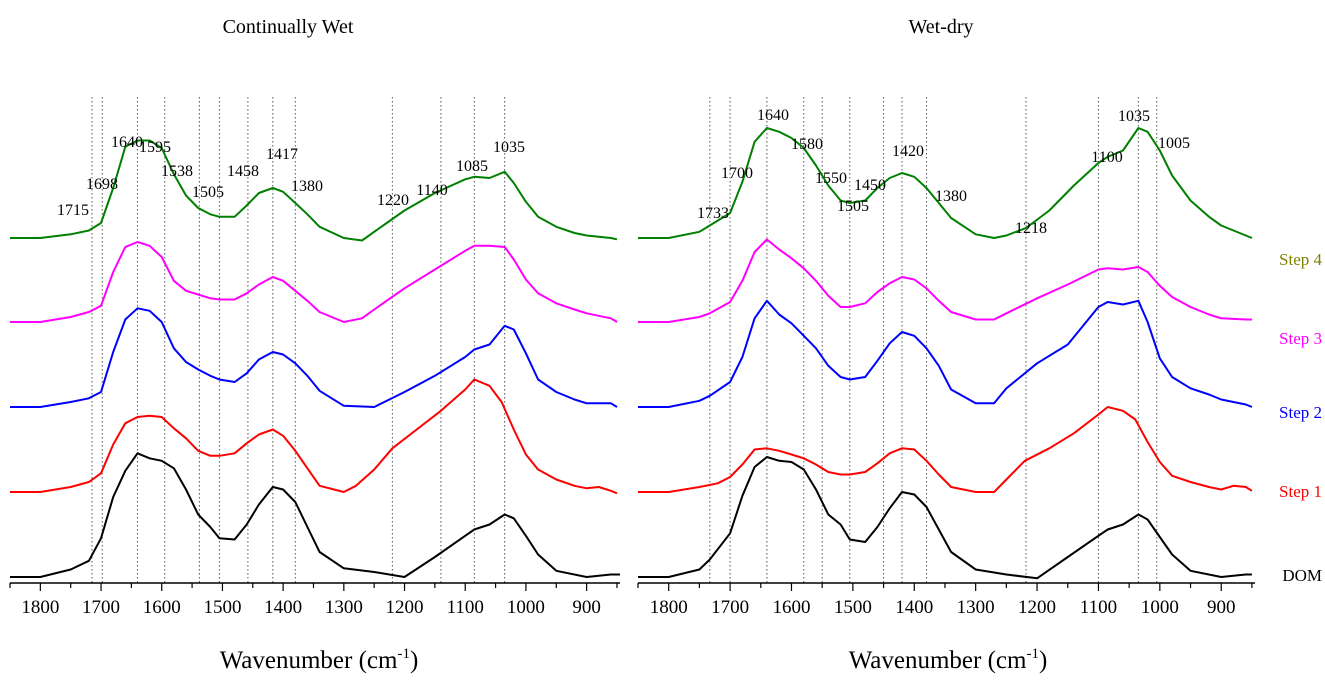 The height and width of the screenshot is (689, 1325). What do you see at coordinates (713, 213) in the screenshot?
I see `peak-label: 1733` at bounding box center [713, 213].